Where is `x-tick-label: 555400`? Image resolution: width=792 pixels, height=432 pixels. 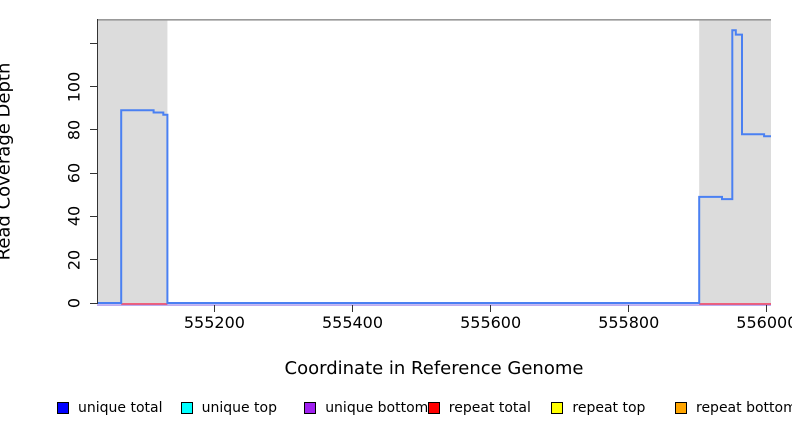 x-tick-label: 555400 is located at coordinates (352, 322).